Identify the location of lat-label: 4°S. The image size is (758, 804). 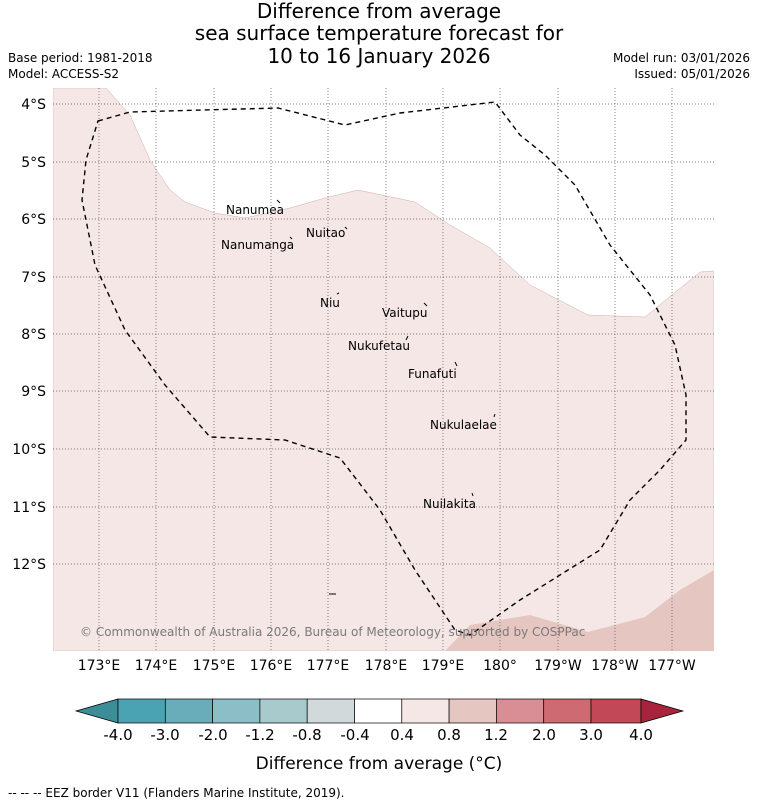
(33, 105).